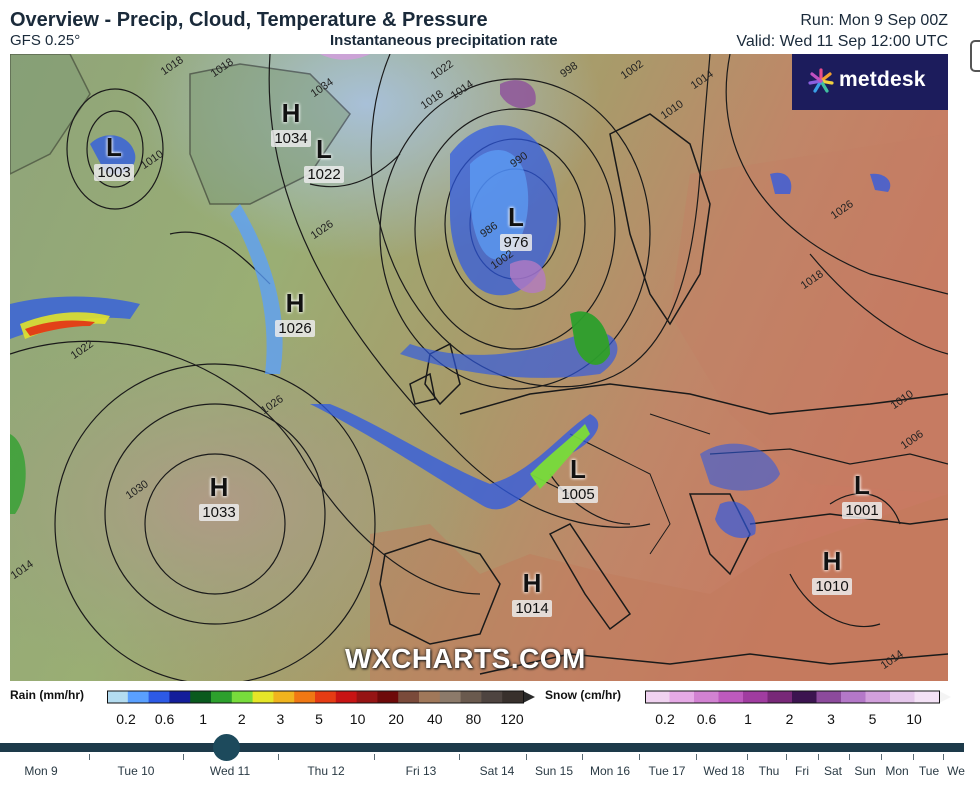  Describe the element at coordinates (512, 719) in the screenshot. I see `legend-tick-label: 120` at that location.